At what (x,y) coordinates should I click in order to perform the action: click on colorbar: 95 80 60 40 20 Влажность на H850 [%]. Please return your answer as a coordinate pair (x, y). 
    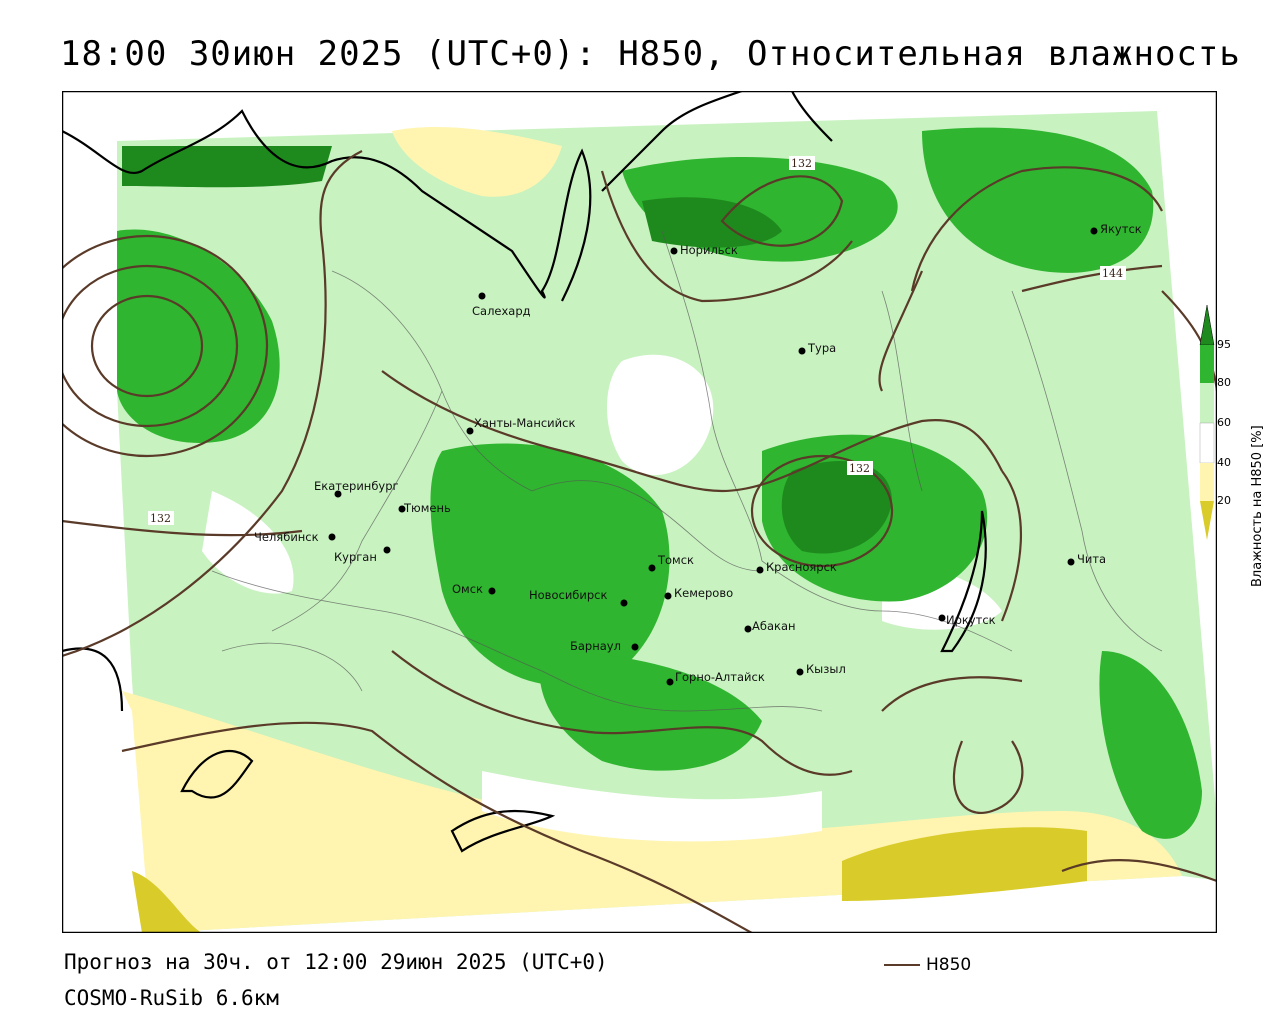
    Looking at the image, I should click on (1232, 445).